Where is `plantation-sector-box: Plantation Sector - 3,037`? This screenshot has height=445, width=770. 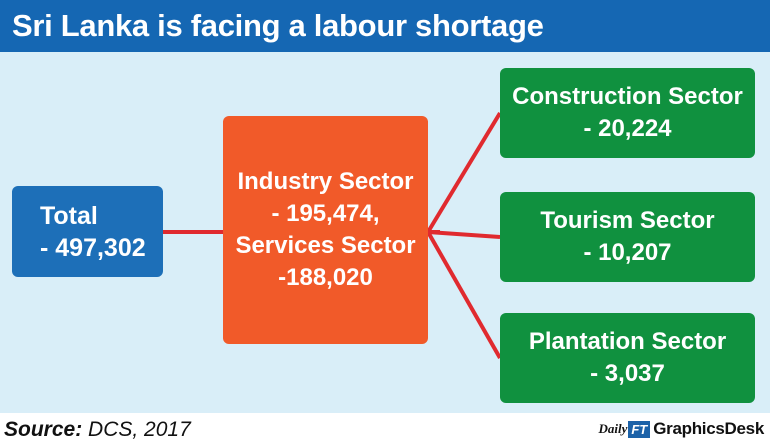 plantation-sector-box: Plantation Sector - 3,037 is located at coordinates (627, 358).